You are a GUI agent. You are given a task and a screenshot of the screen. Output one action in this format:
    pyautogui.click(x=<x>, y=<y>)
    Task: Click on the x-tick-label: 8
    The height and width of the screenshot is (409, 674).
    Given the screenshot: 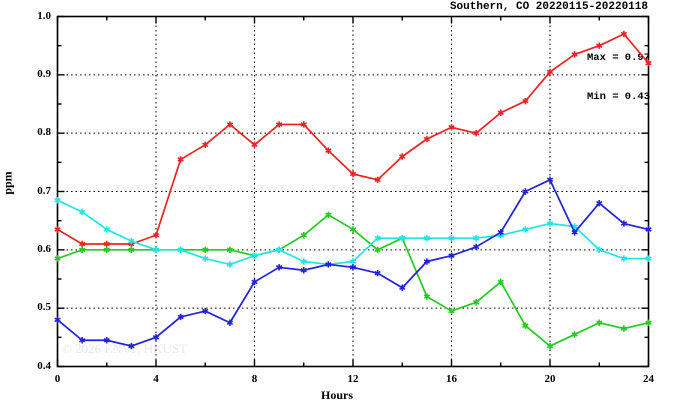 What is the action you would take?
    pyautogui.click(x=254, y=378)
    